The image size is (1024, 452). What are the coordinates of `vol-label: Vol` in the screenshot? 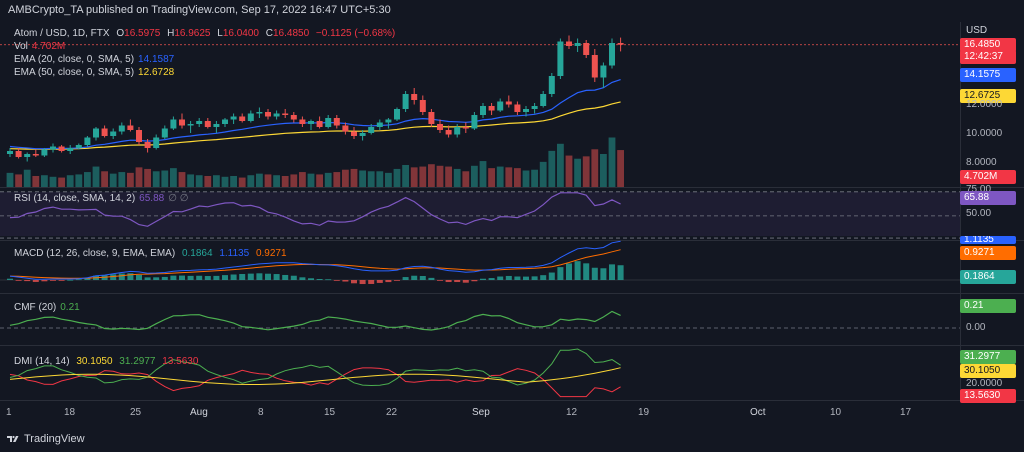 It's located at (21, 46).